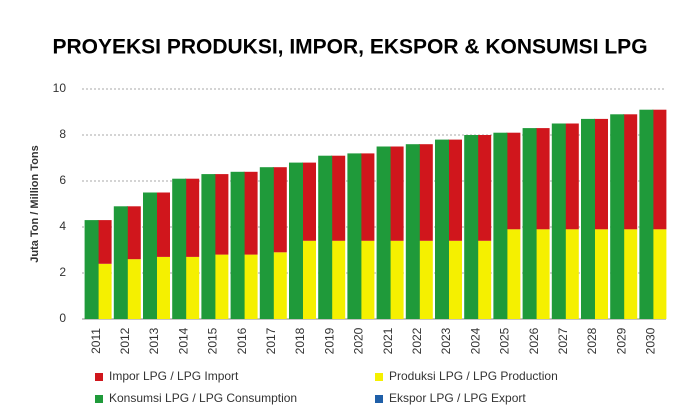  What do you see at coordinates (62, 272) in the screenshot?
I see `y-tick-label: 2` at bounding box center [62, 272].